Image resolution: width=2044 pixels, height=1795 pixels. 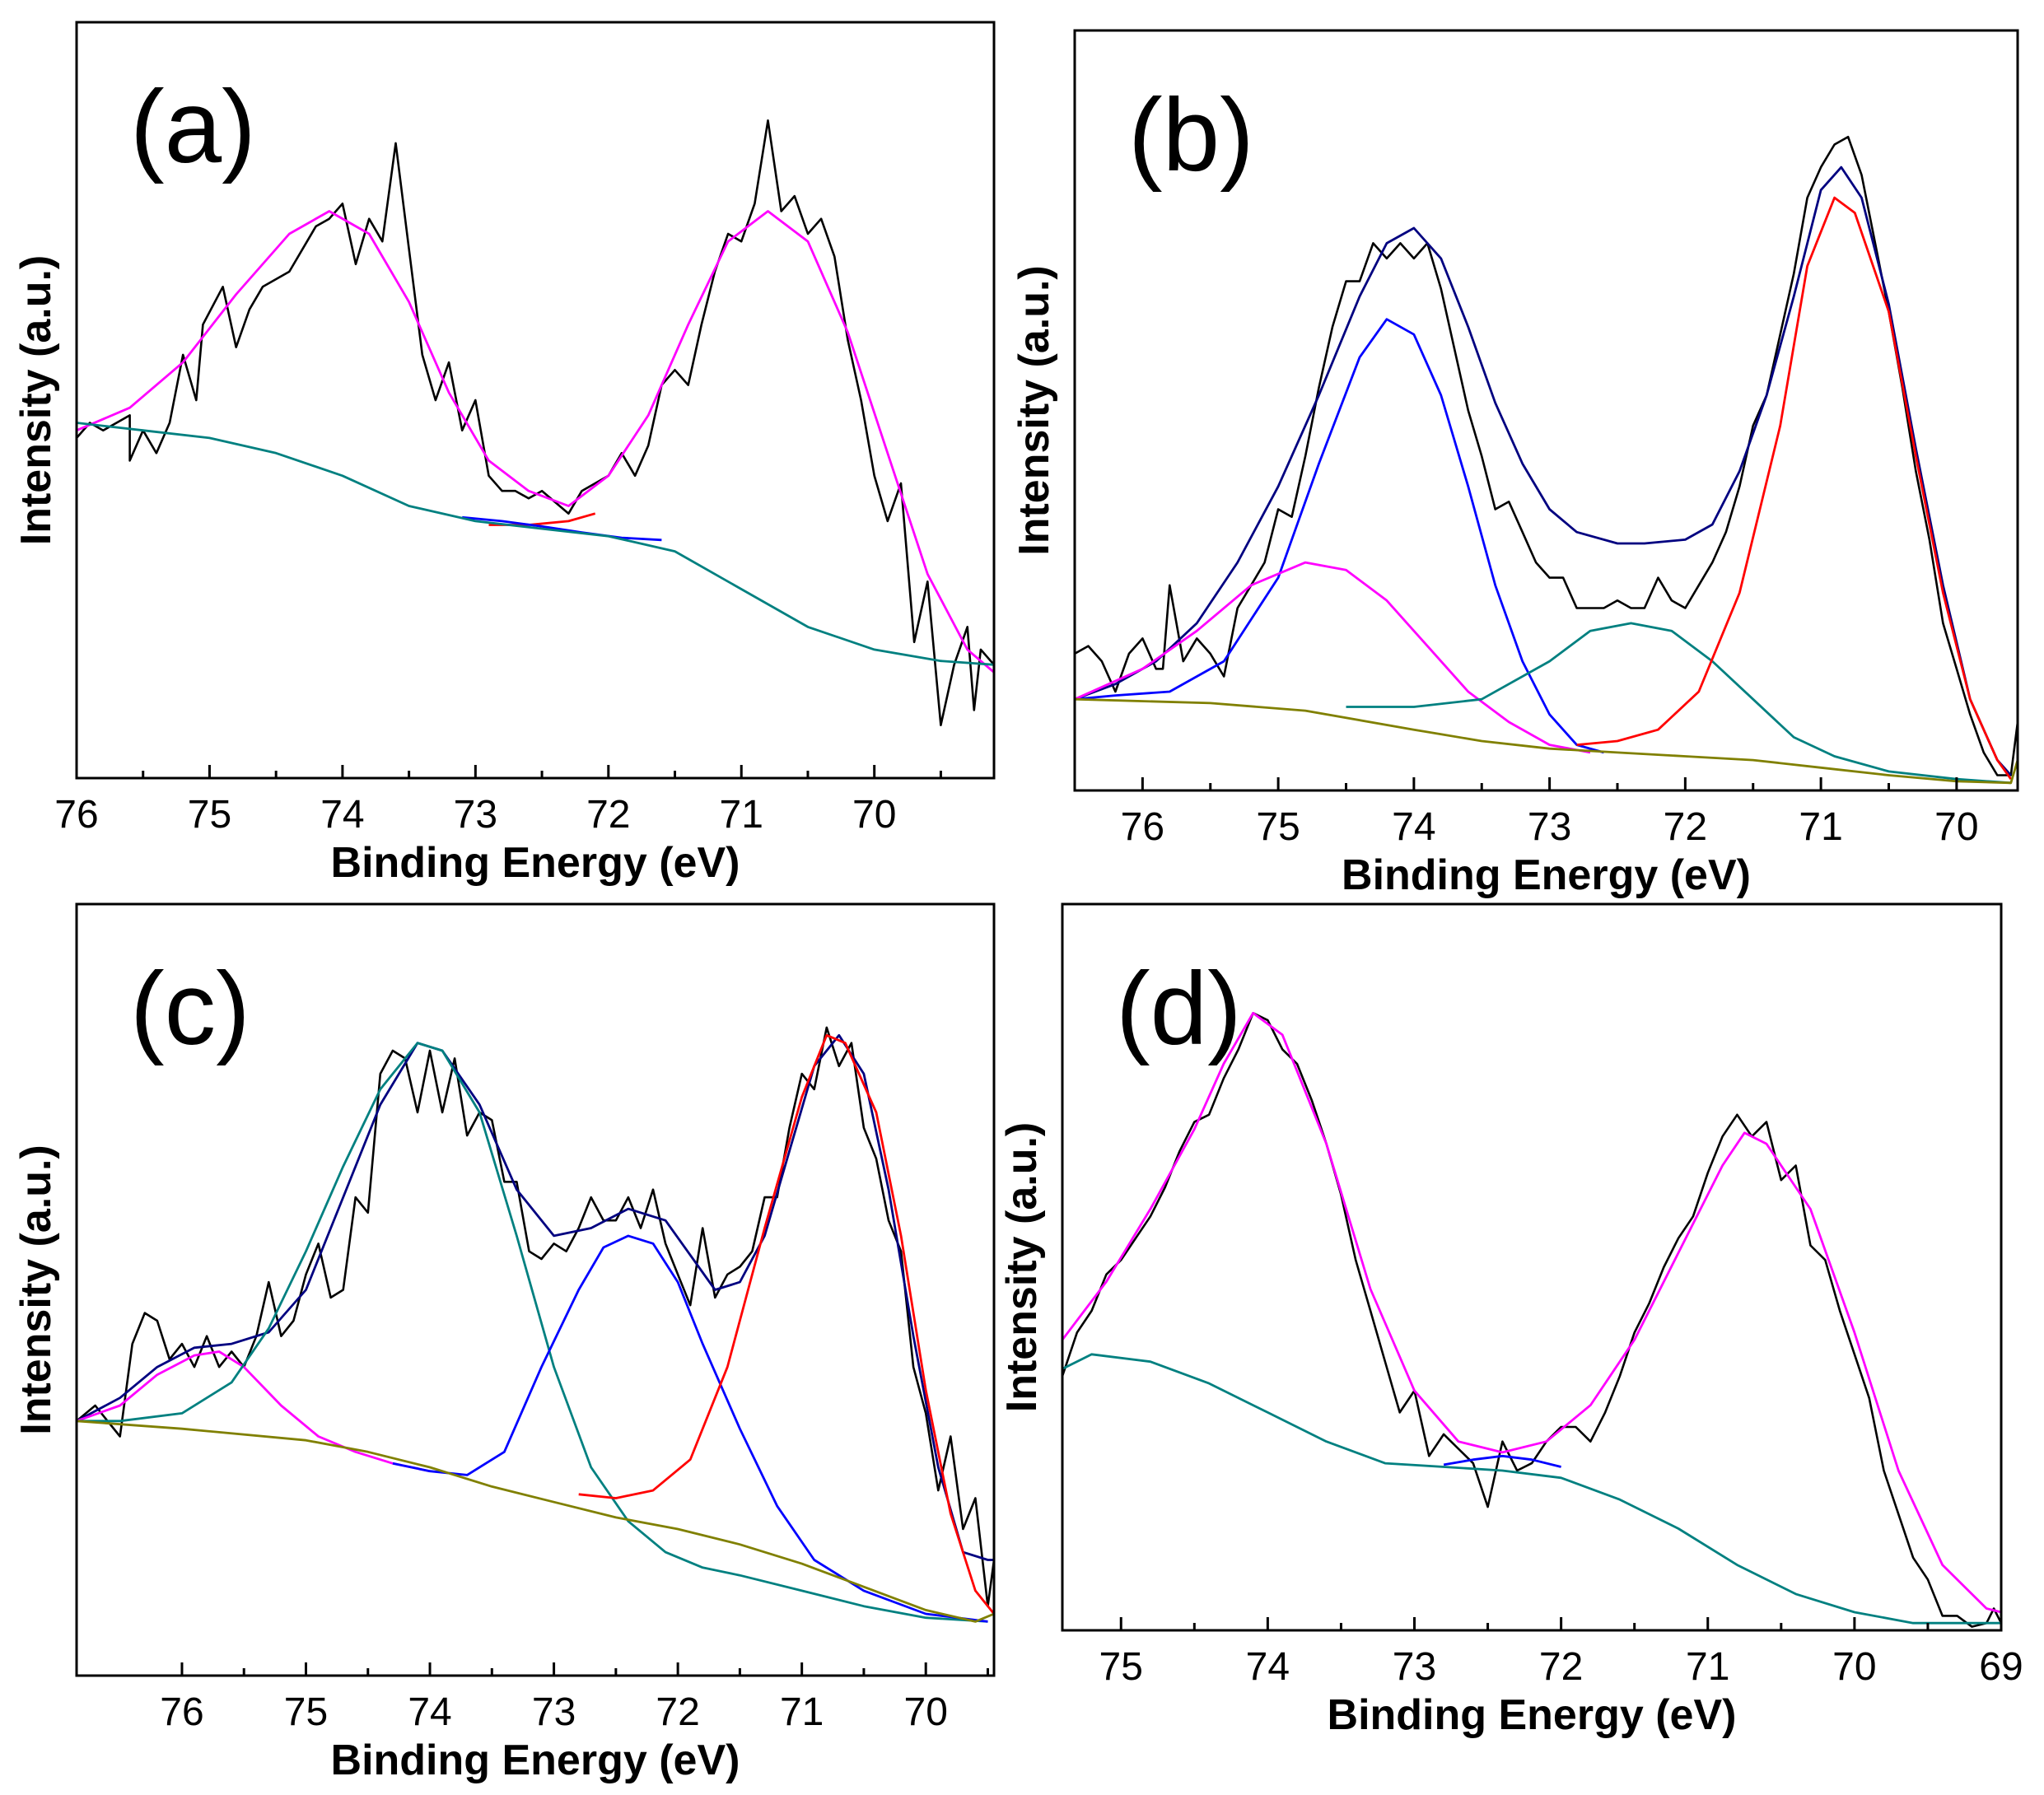 What do you see at coordinates (190, 1009) in the screenshot?
I see `panel-label: (c)` at bounding box center [190, 1009].